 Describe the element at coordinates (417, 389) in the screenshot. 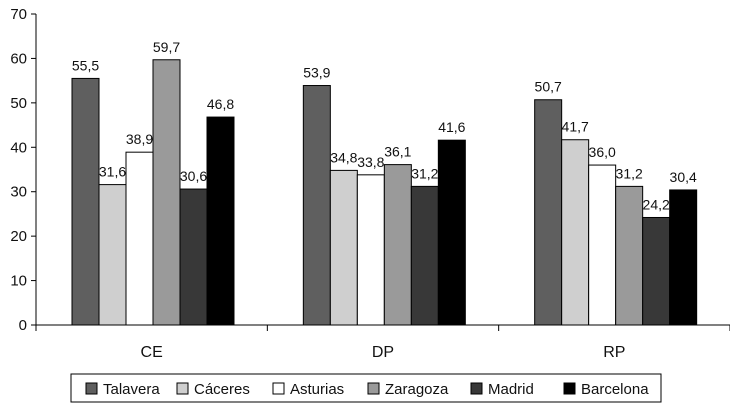

I see `legend-label: Zaragoza` at that location.